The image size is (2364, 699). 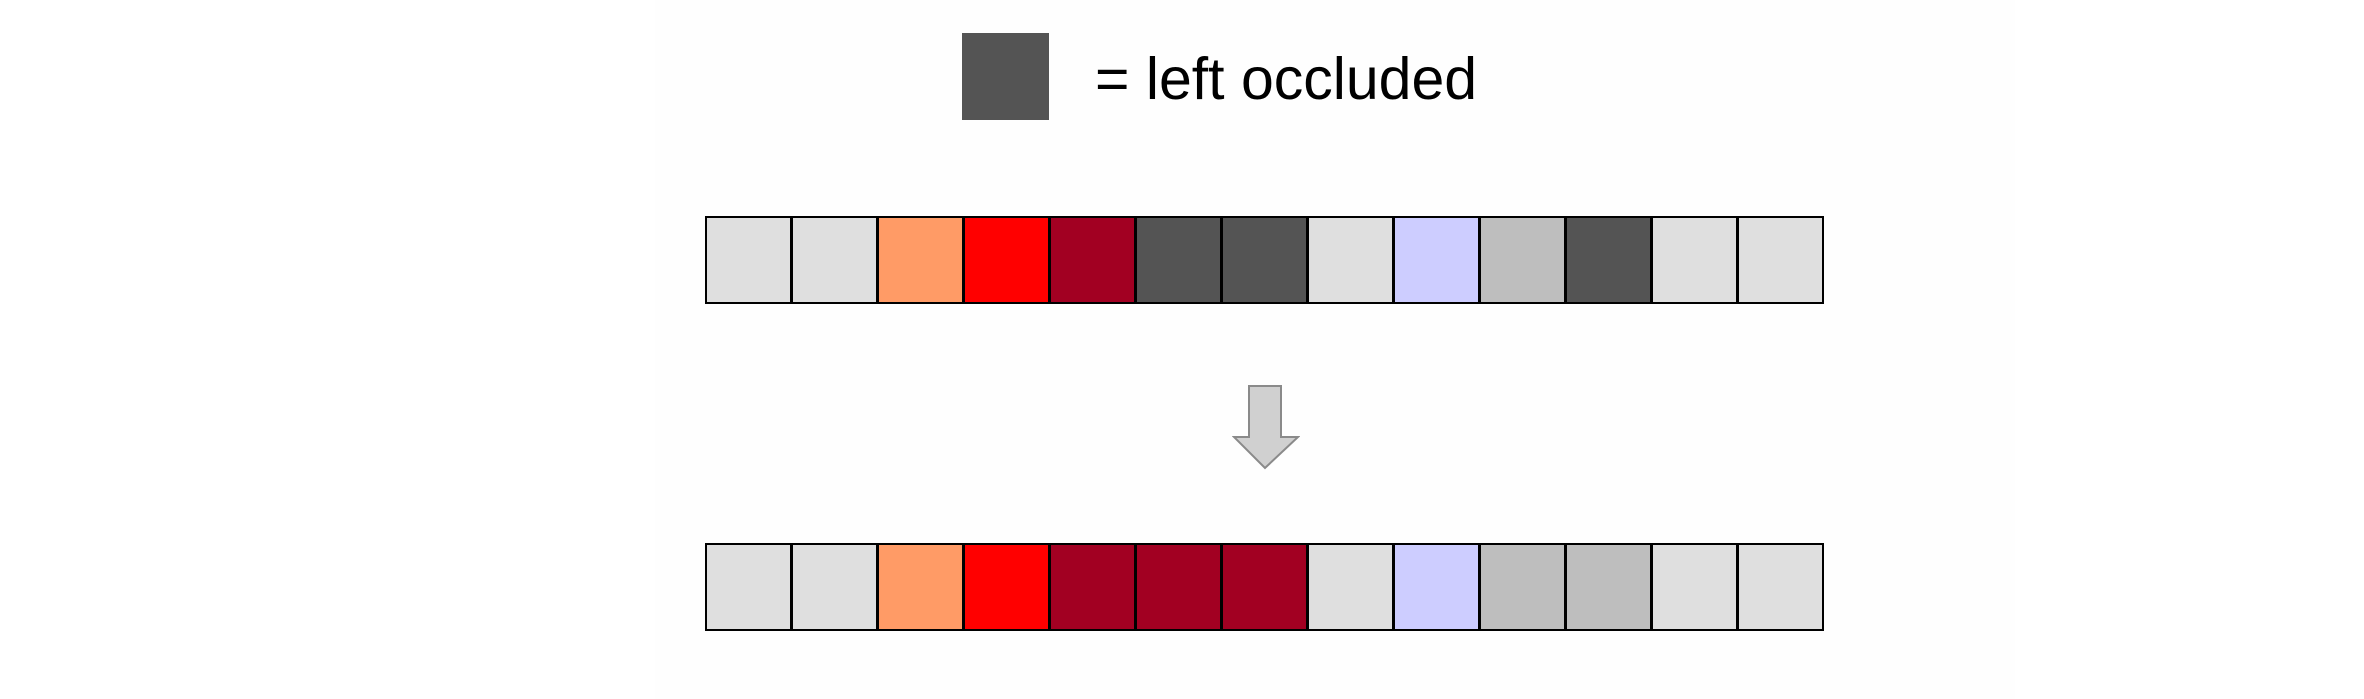 I want to click on down-arrow-icon, so click(x=1266, y=427).